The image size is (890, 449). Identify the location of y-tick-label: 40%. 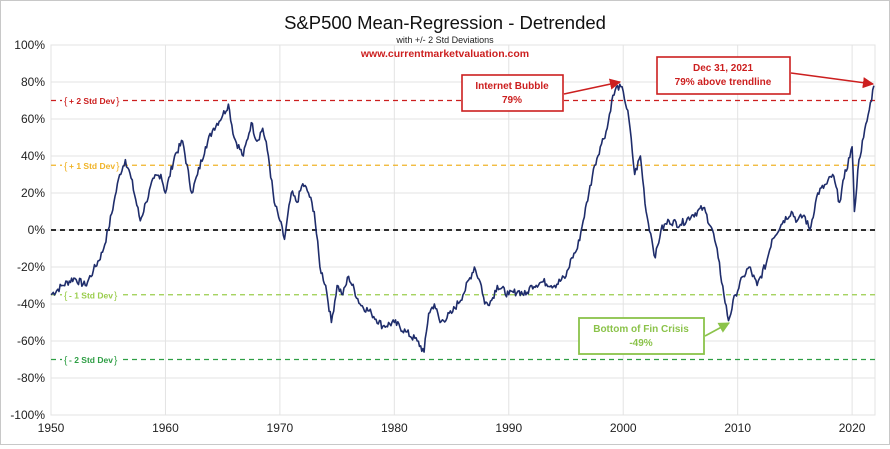
(33, 156).